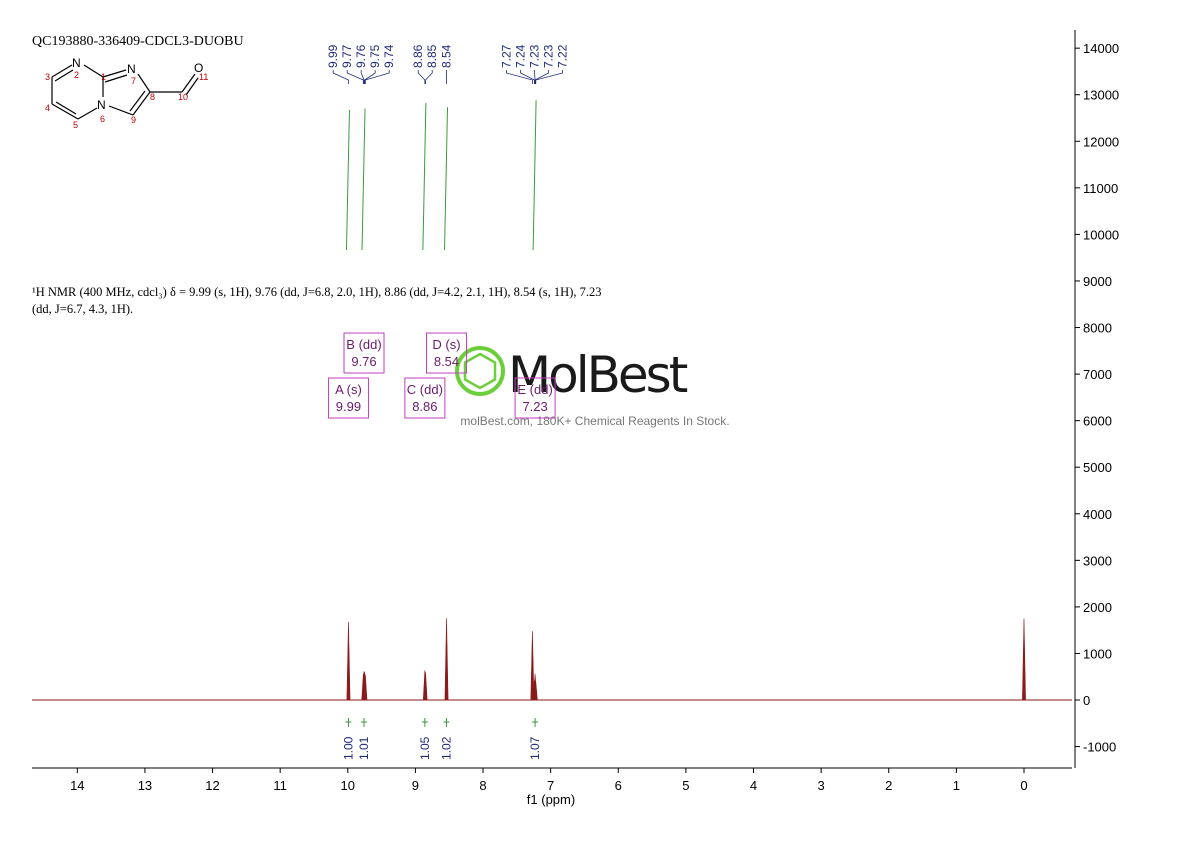 The image size is (1190, 841). I want to click on x-tick-label: 4, so click(753, 785).